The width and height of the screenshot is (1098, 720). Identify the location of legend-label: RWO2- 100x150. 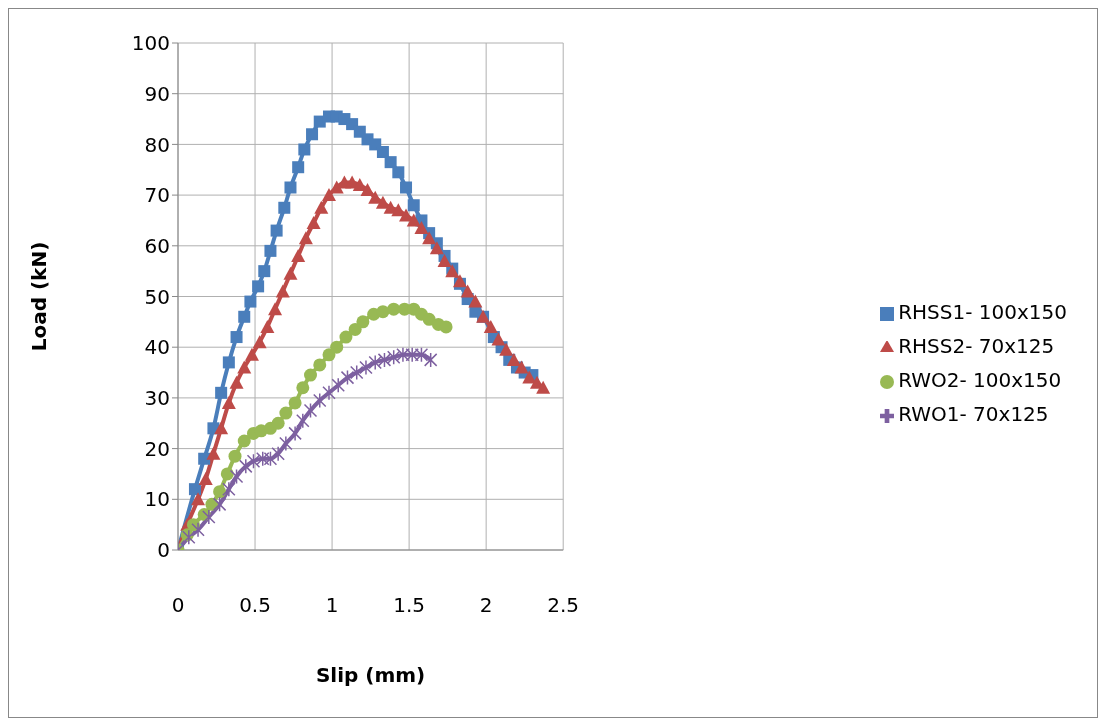
(980, 380).